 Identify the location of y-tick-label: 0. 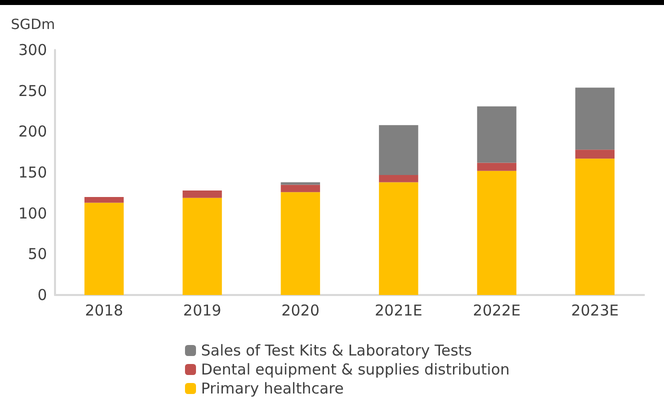
(42, 295).